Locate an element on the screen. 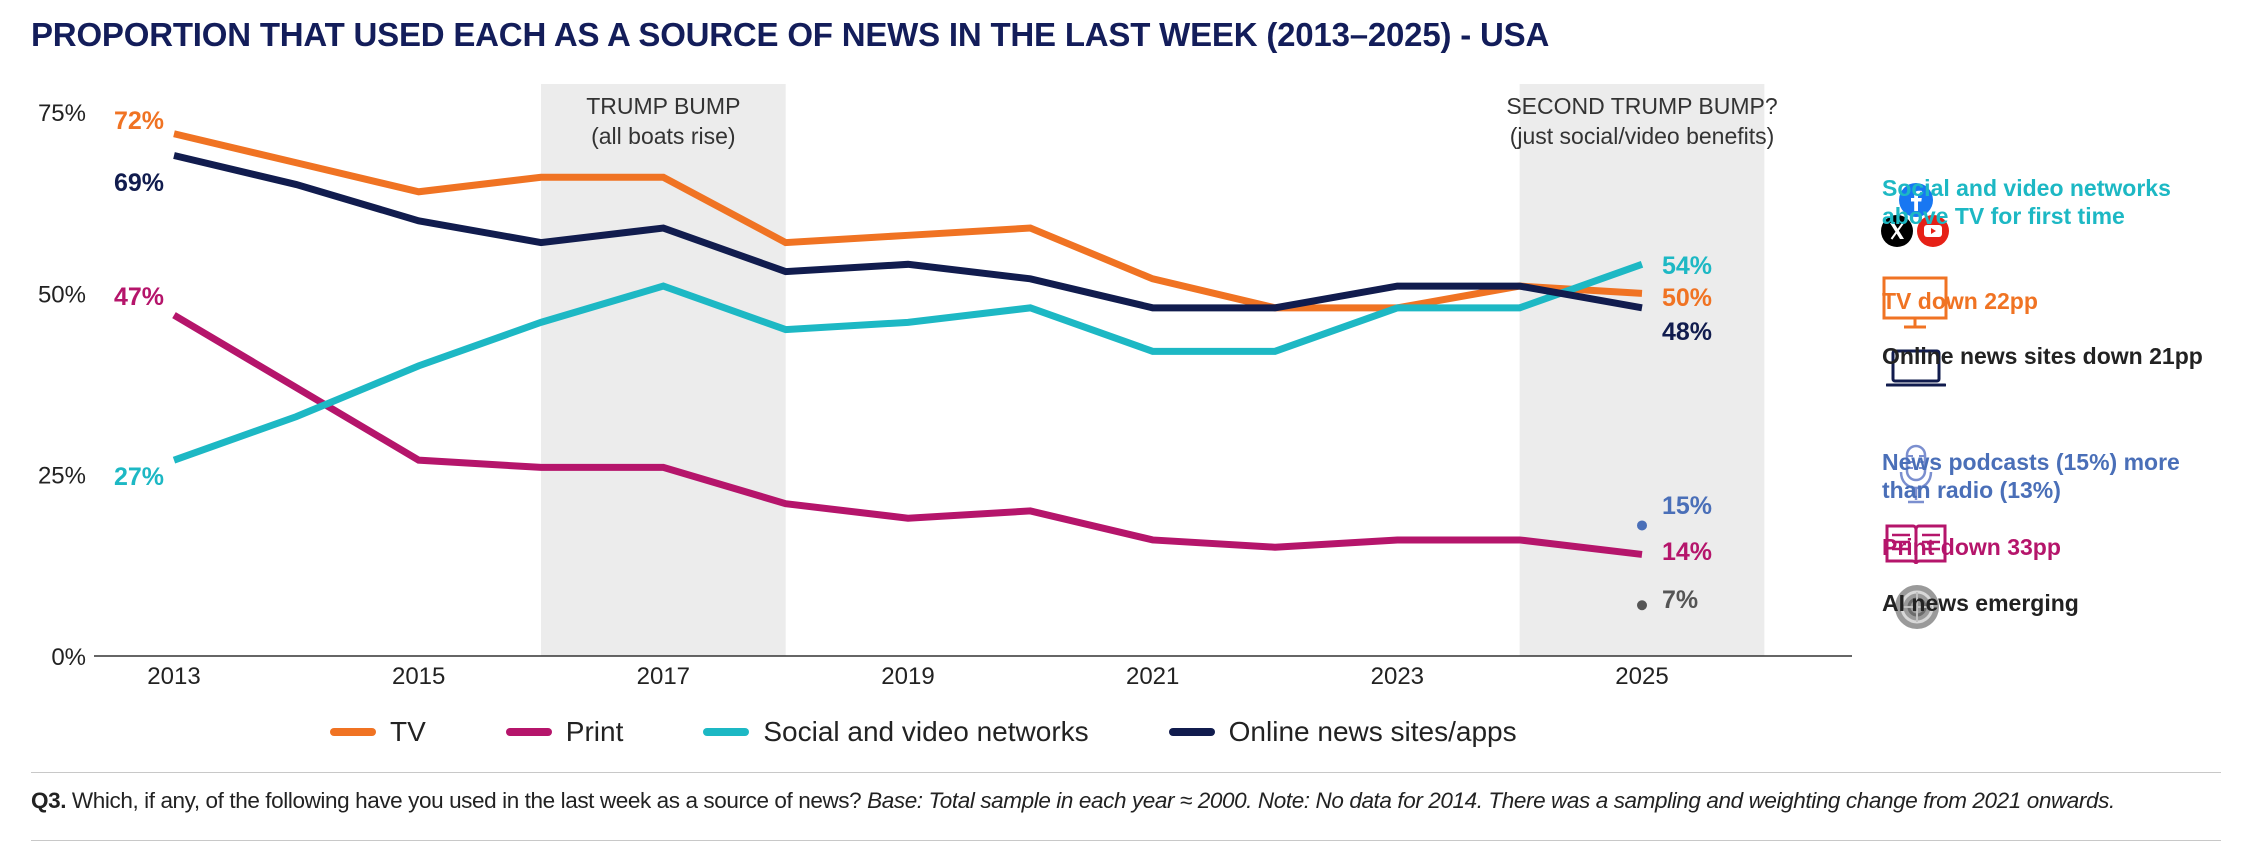 The image size is (2244, 860). legend-item-social: Social and video networks is located at coordinates (896, 732).